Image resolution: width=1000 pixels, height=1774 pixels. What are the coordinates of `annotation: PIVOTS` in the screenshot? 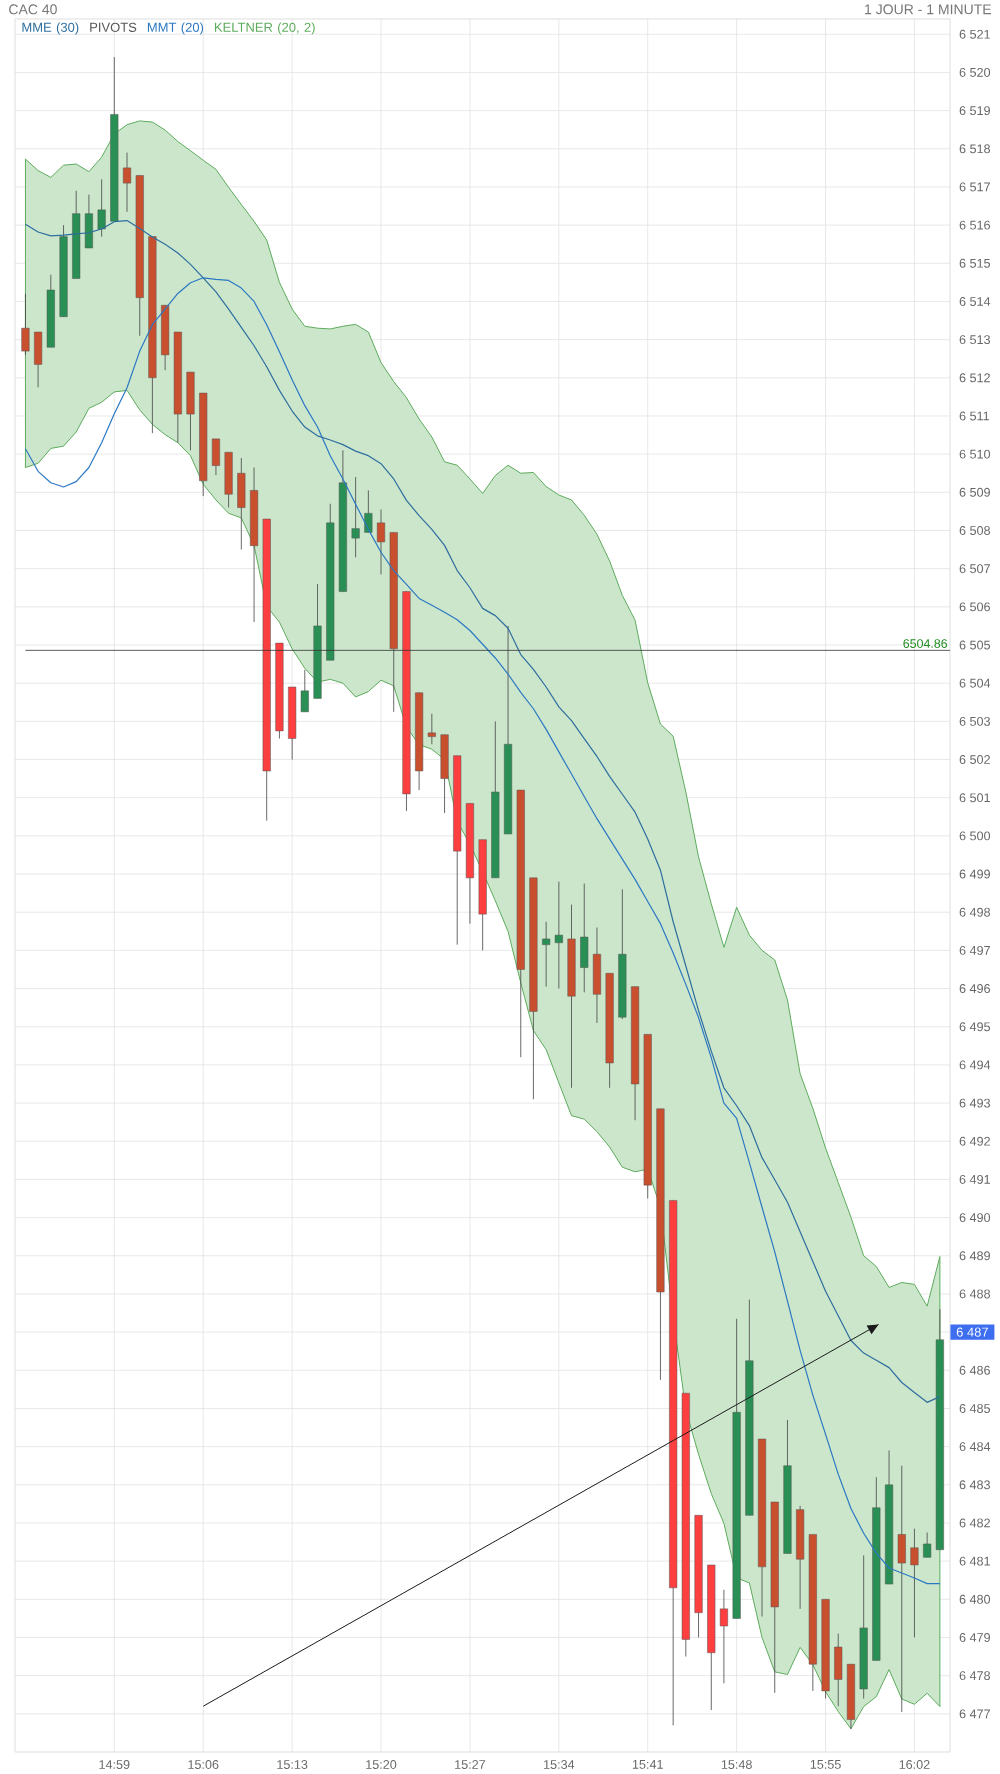 It's located at (113, 27).